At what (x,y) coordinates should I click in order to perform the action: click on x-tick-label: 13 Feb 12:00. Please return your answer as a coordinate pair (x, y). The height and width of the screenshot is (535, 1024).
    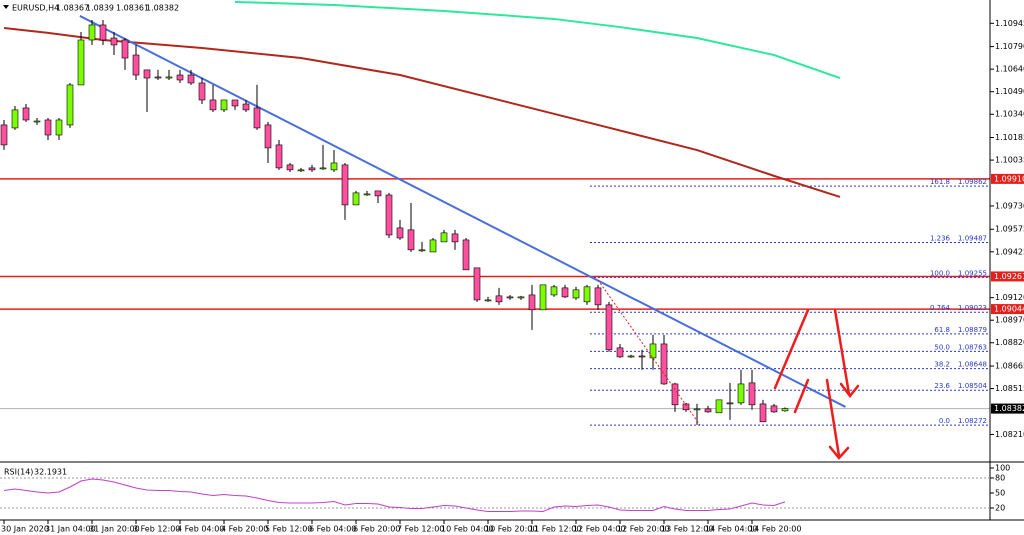
    Looking at the image, I should click on (687, 529).